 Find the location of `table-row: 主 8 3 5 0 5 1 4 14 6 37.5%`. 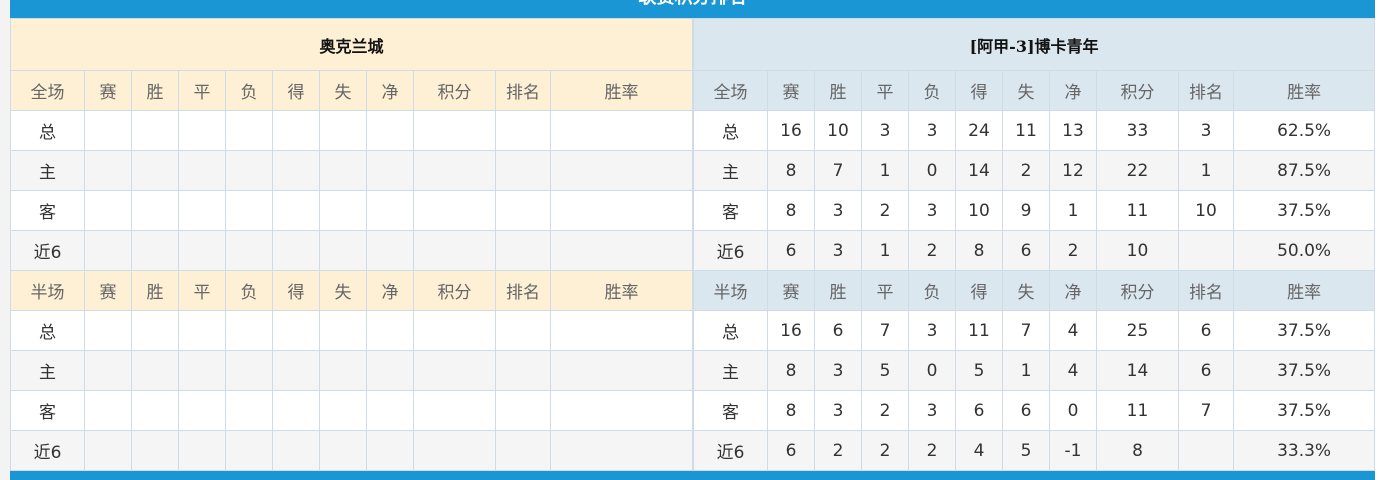

table-row: 主 8 3 5 0 5 1 4 14 6 37.5% is located at coordinates (1034, 370).